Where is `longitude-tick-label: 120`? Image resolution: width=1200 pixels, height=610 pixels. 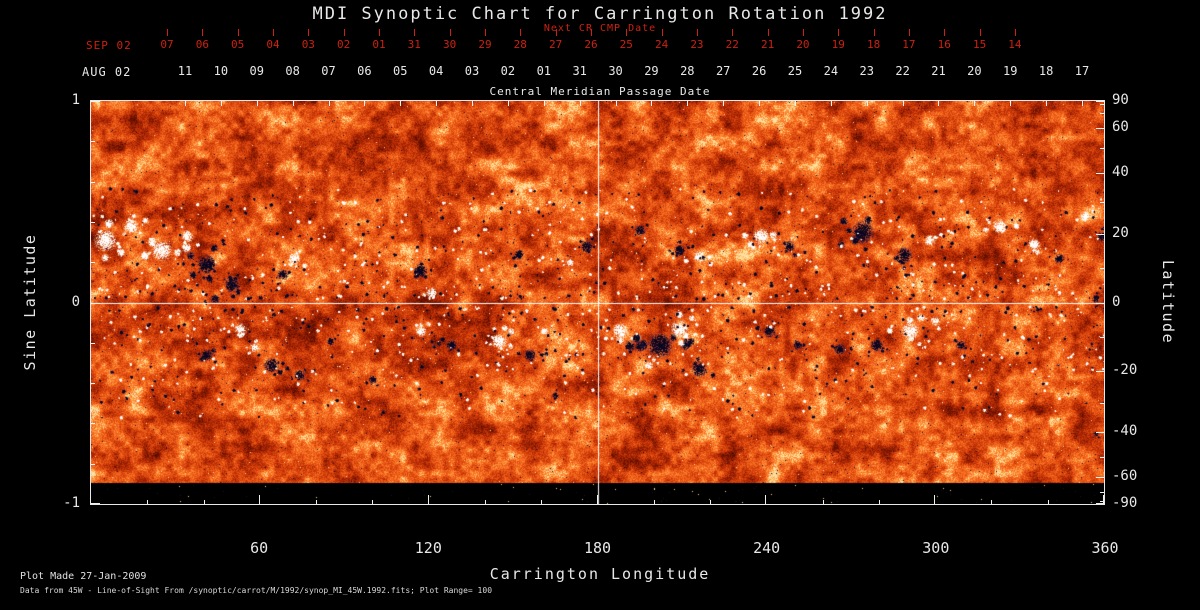 longitude-tick-label: 120 is located at coordinates (428, 548).